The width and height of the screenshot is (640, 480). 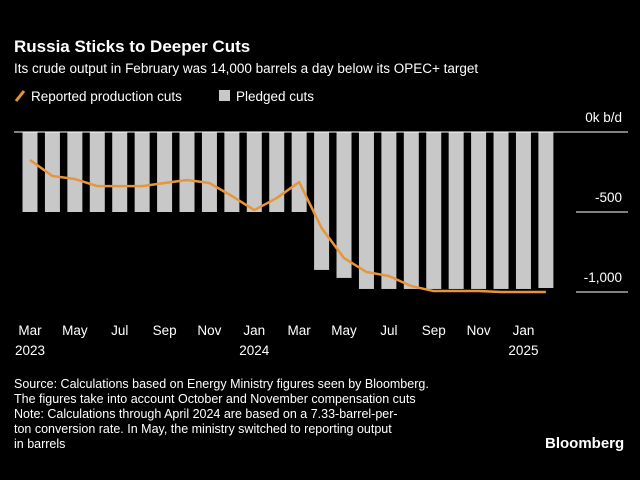 I want to click on brand: Bloomberg, so click(x=584, y=443).